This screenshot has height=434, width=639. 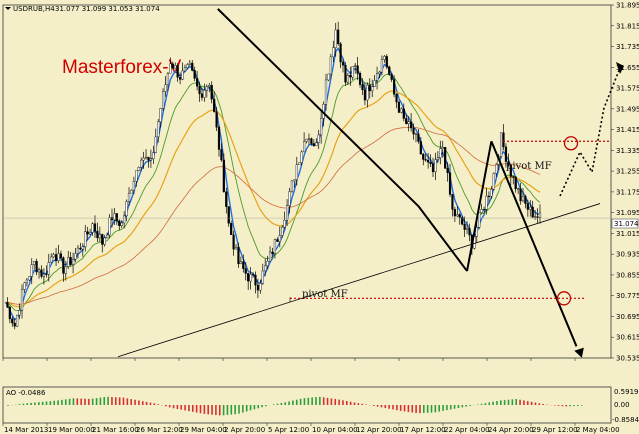 I want to click on symbol-dropdown-icon, so click(x=8, y=8).